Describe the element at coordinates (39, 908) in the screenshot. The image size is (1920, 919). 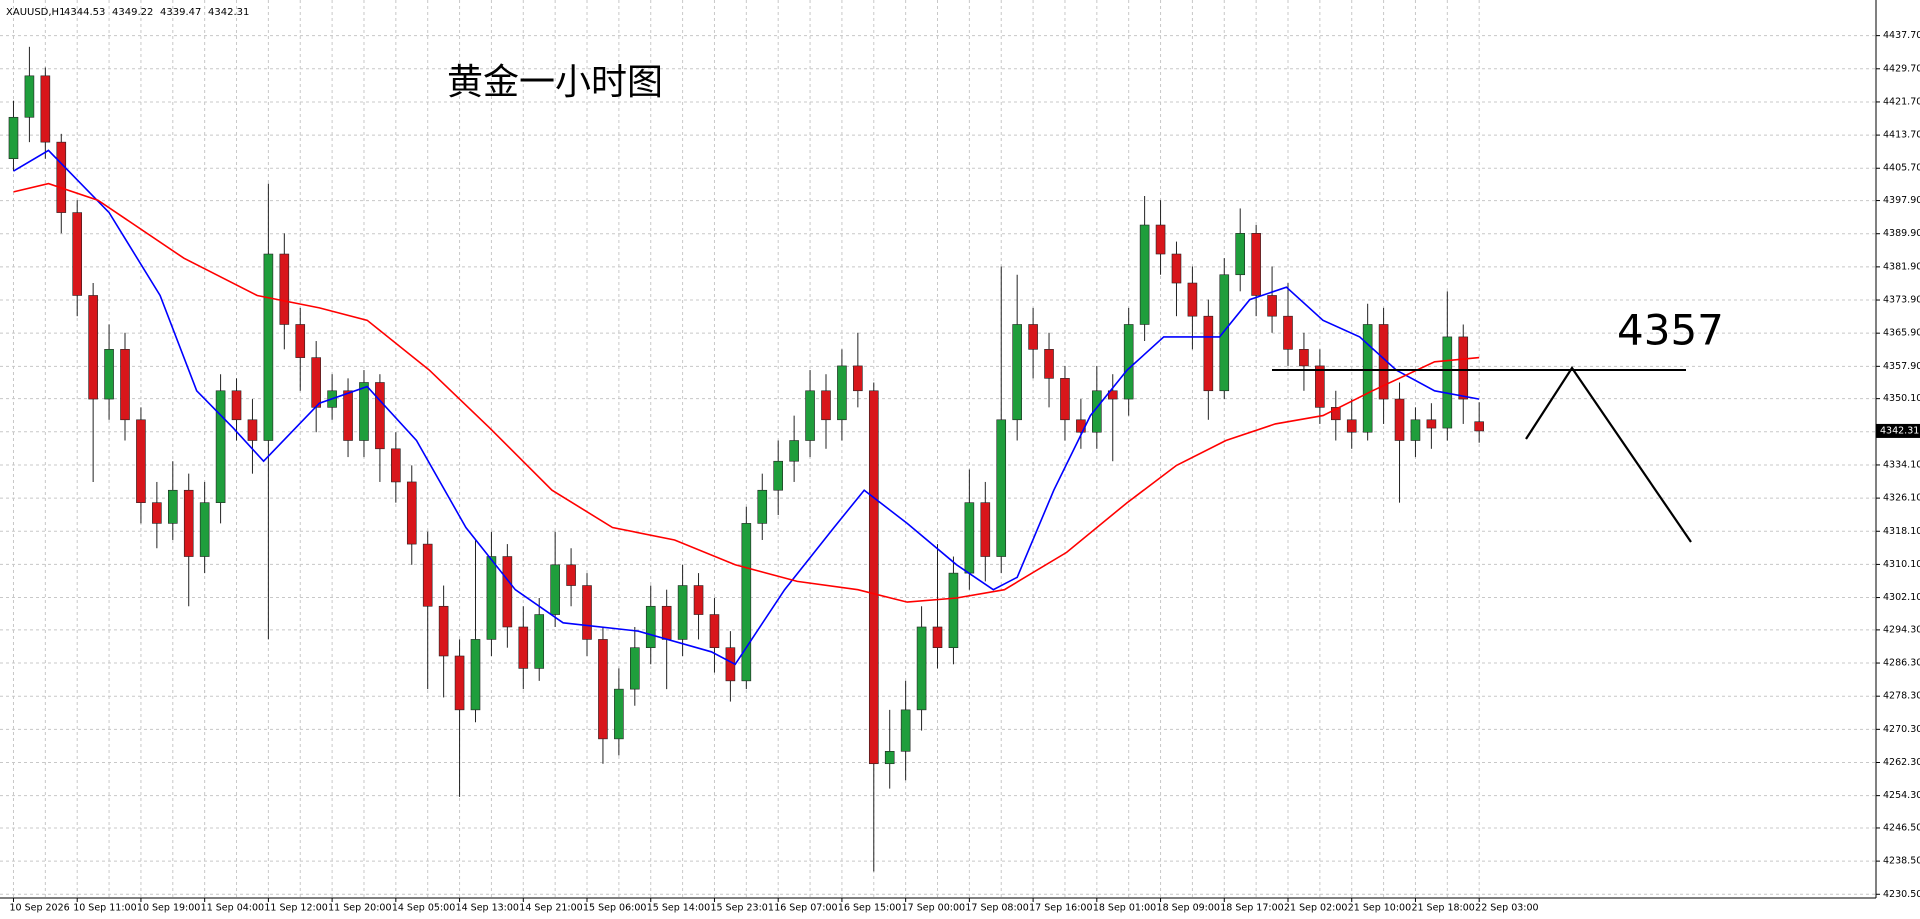
I see `x-tick-label: 10 Sep 2026` at that location.